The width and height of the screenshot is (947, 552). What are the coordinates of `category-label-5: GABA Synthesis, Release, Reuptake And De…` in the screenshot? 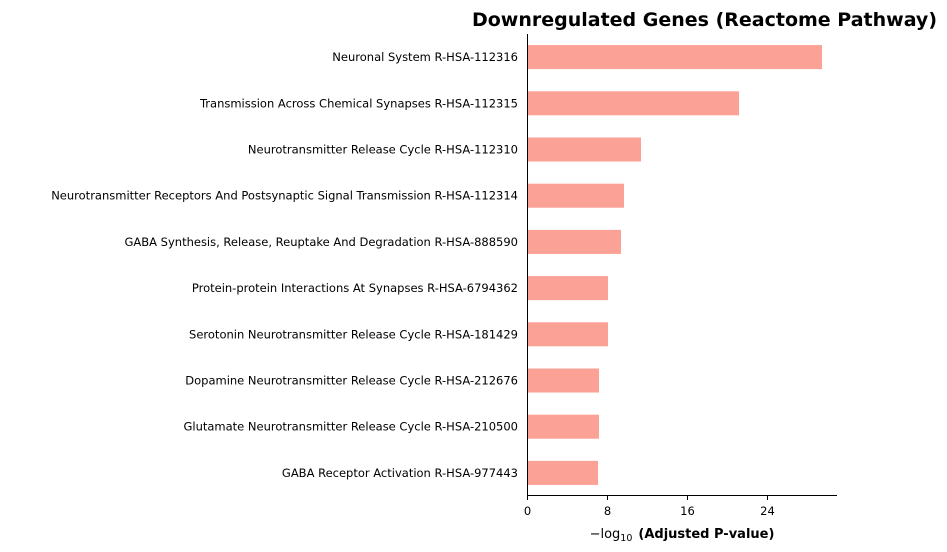 It's located at (321, 242).